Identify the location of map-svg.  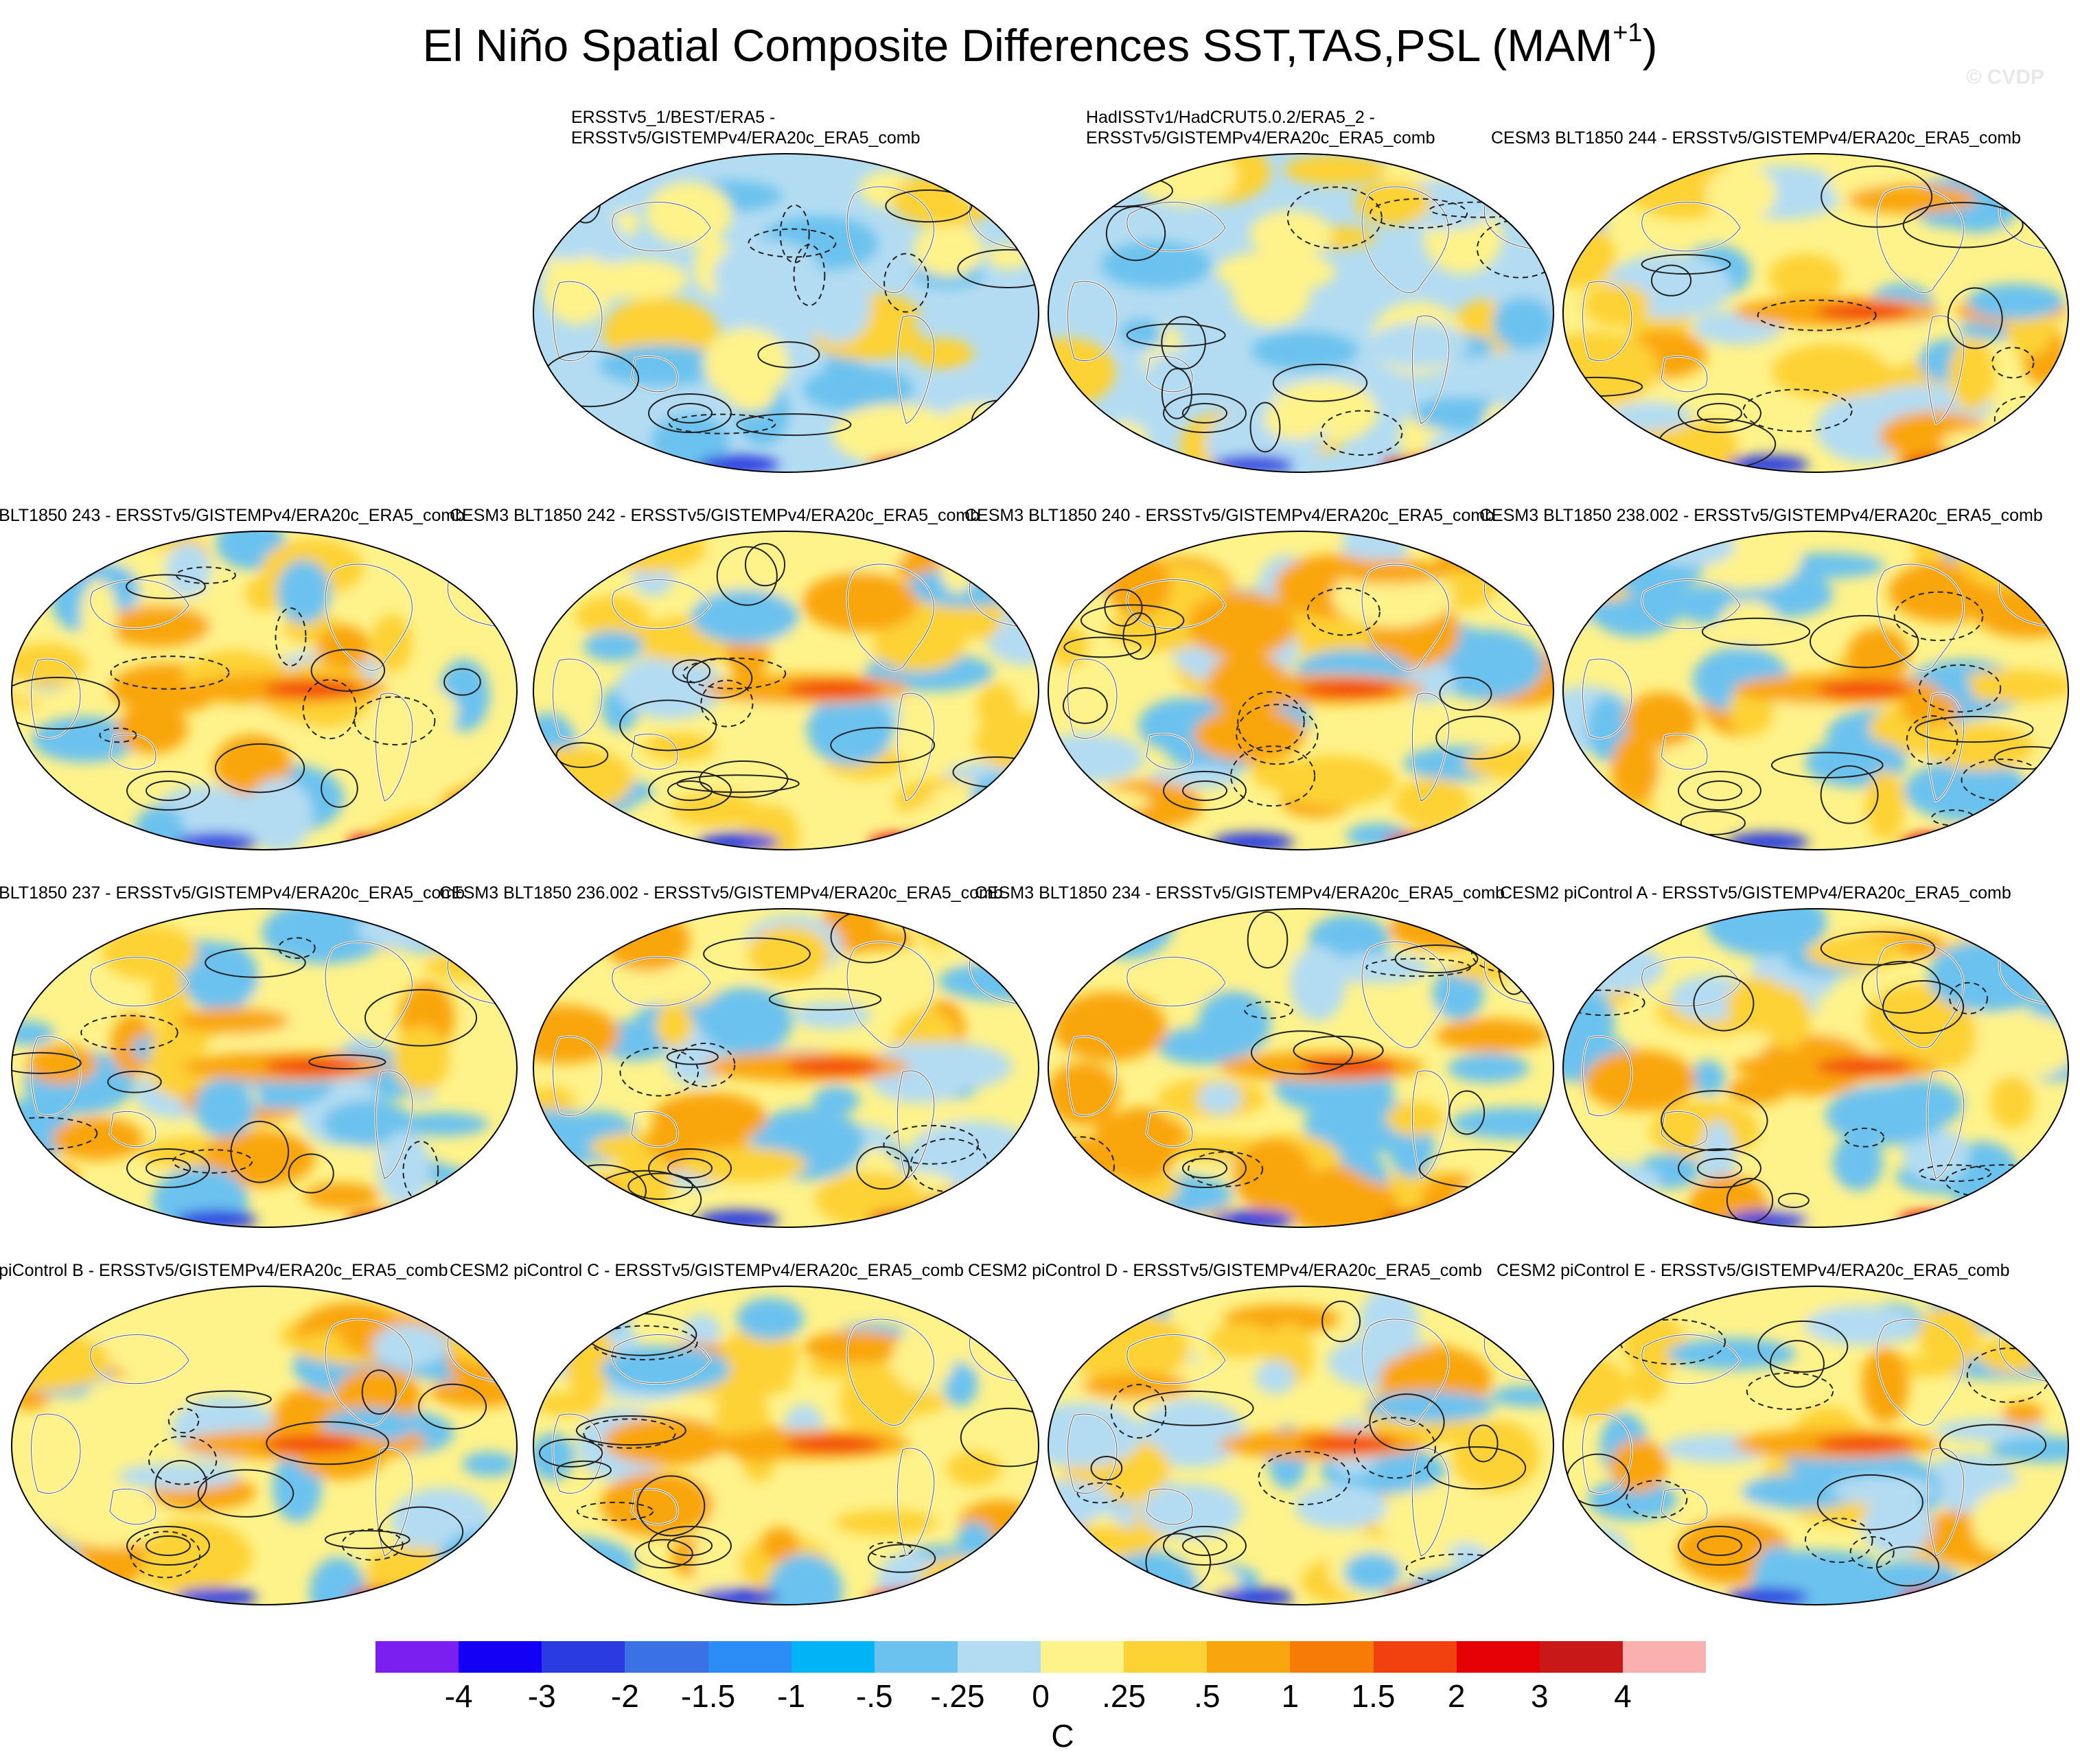
(786, 1445).